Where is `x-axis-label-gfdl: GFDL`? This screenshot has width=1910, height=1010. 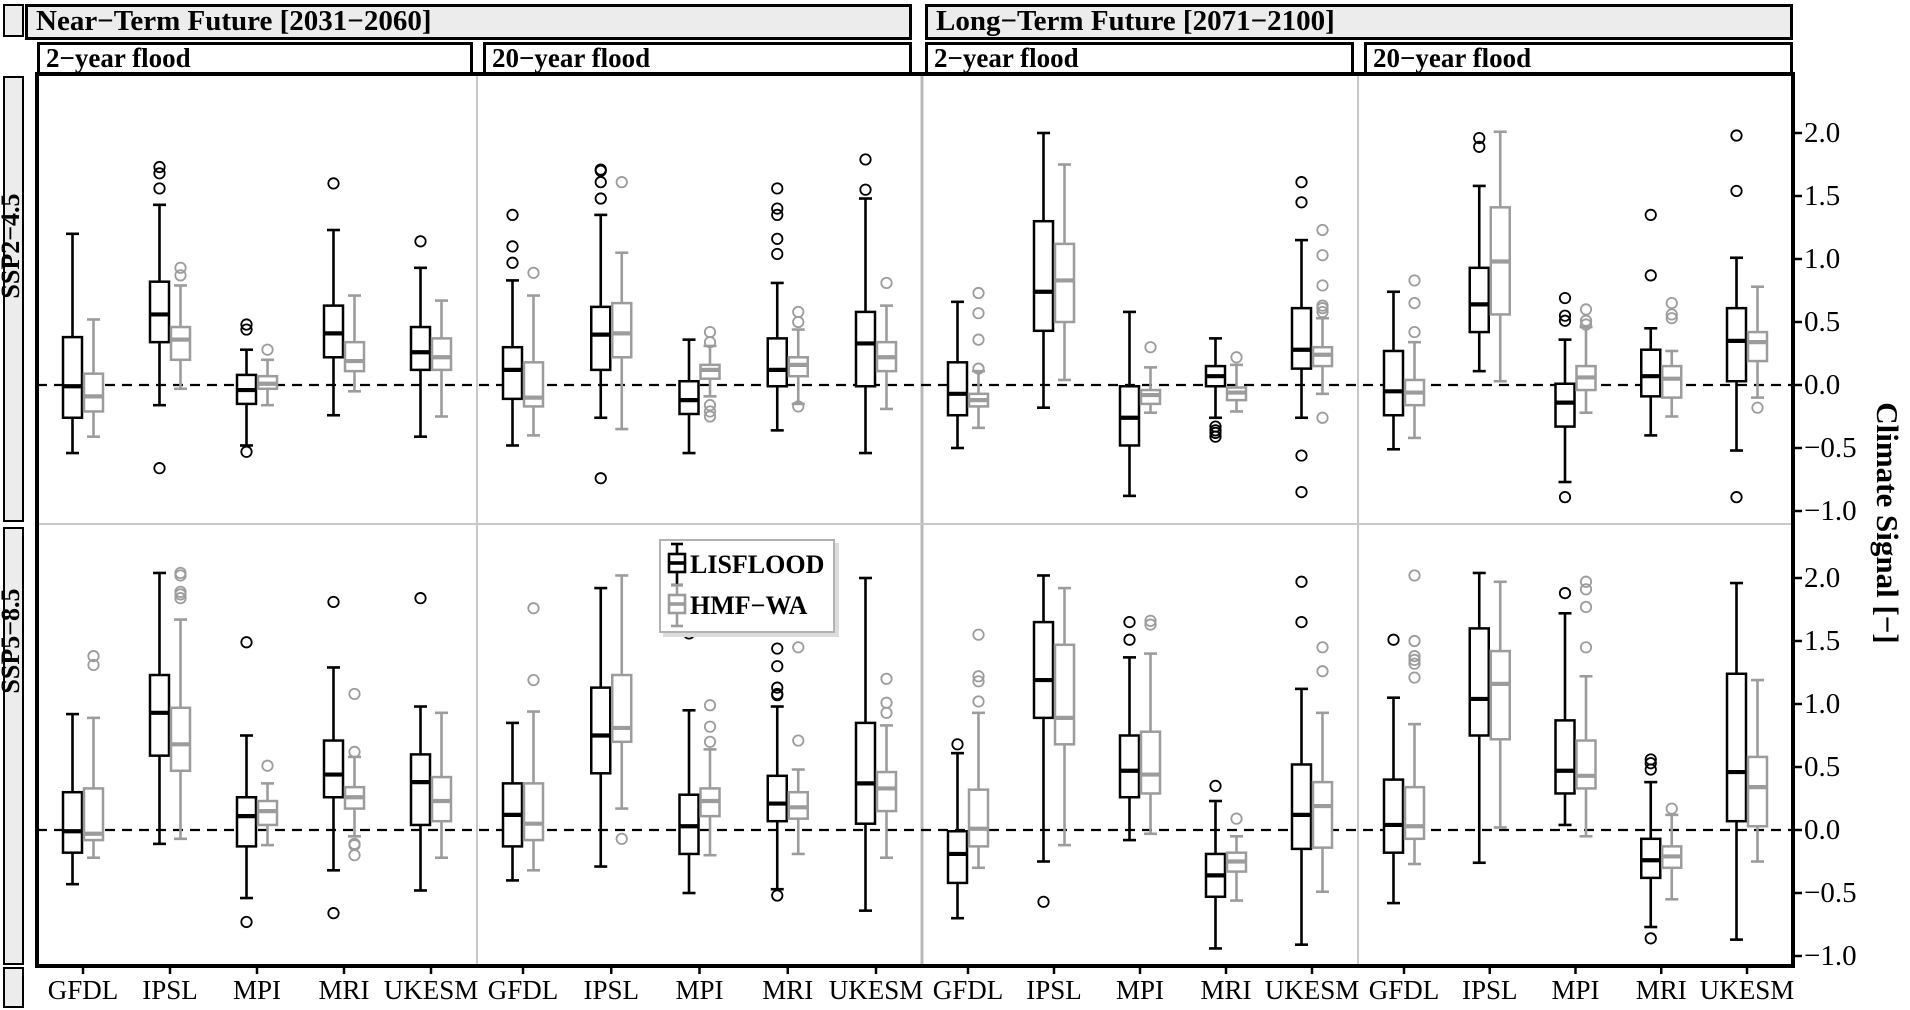
x-axis-label-gfdl: GFDL is located at coordinates (968, 990).